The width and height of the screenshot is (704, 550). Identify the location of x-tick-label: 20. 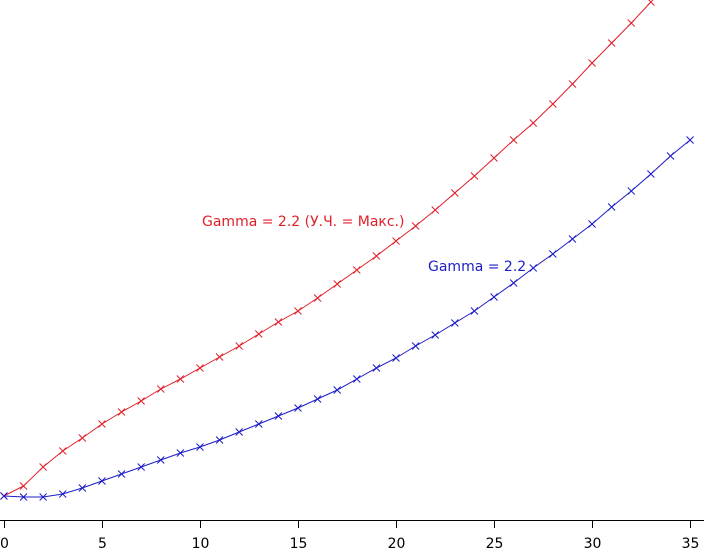
(397, 543).